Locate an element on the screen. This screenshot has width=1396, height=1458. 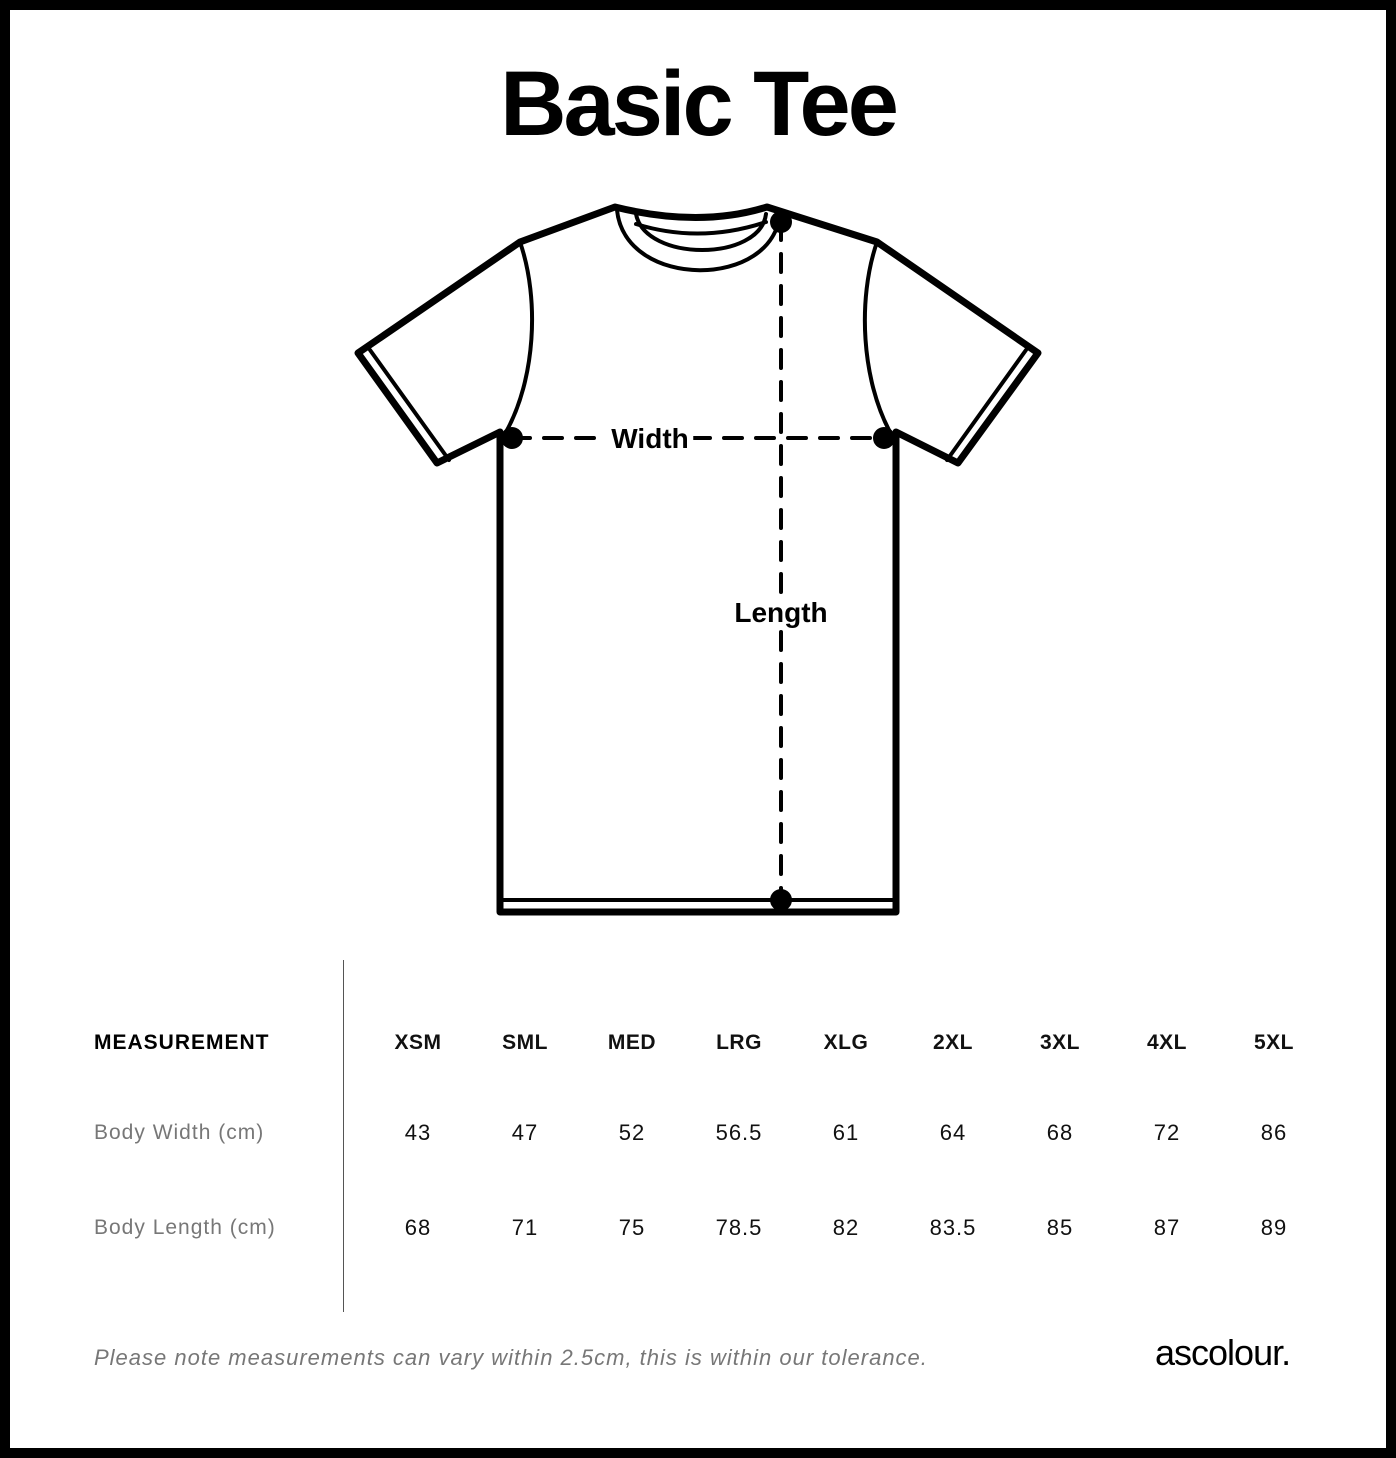
length-bottom-dot is located at coordinates (781, 900).